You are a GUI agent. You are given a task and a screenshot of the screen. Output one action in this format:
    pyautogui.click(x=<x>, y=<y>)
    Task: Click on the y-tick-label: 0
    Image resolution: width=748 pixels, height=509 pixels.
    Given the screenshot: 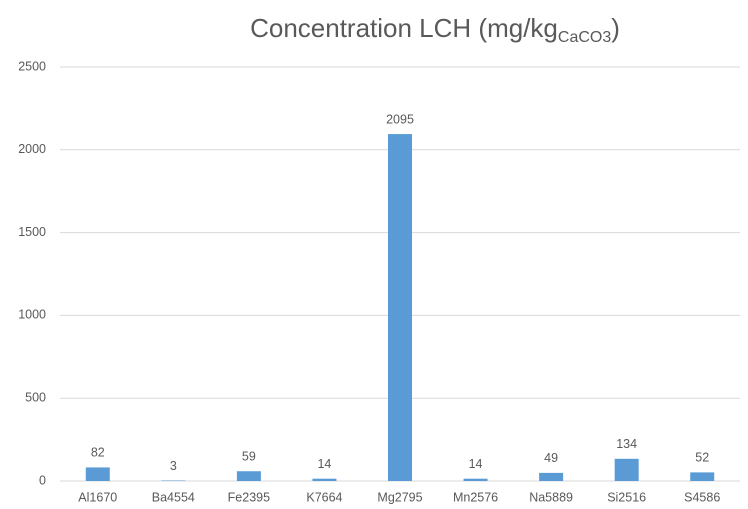 What is the action you would take?
    pyautogui.click(x=42, y=480)
    